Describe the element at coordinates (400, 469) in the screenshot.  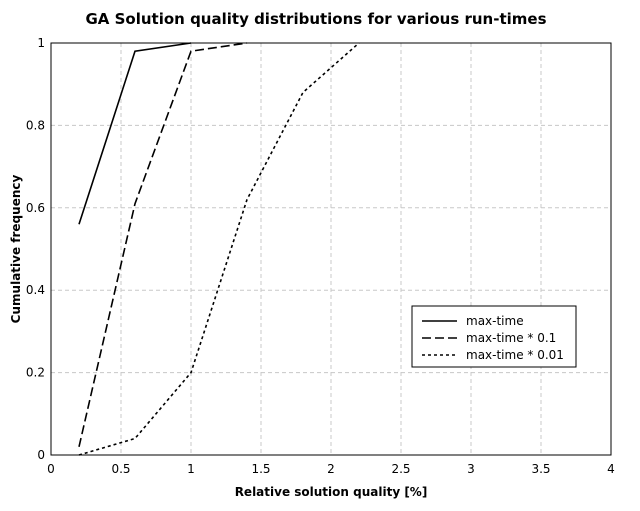
I see `x-tick-label: 2.5` at that location.